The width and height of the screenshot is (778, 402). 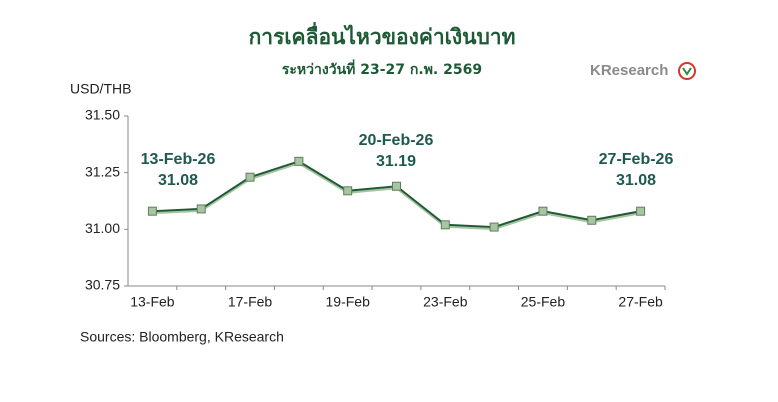 What do you see at coordinates (102, 228) in the screenshot?
I see `y-tick-label: 31.00` at bounding box center [102, 228].